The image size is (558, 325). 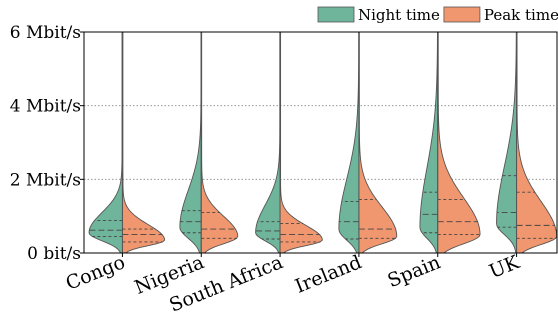 What do you see at coordinates (219, 142) in the screenshot?
I see `violin-right-nigeria` at bounding box center [219, 142].